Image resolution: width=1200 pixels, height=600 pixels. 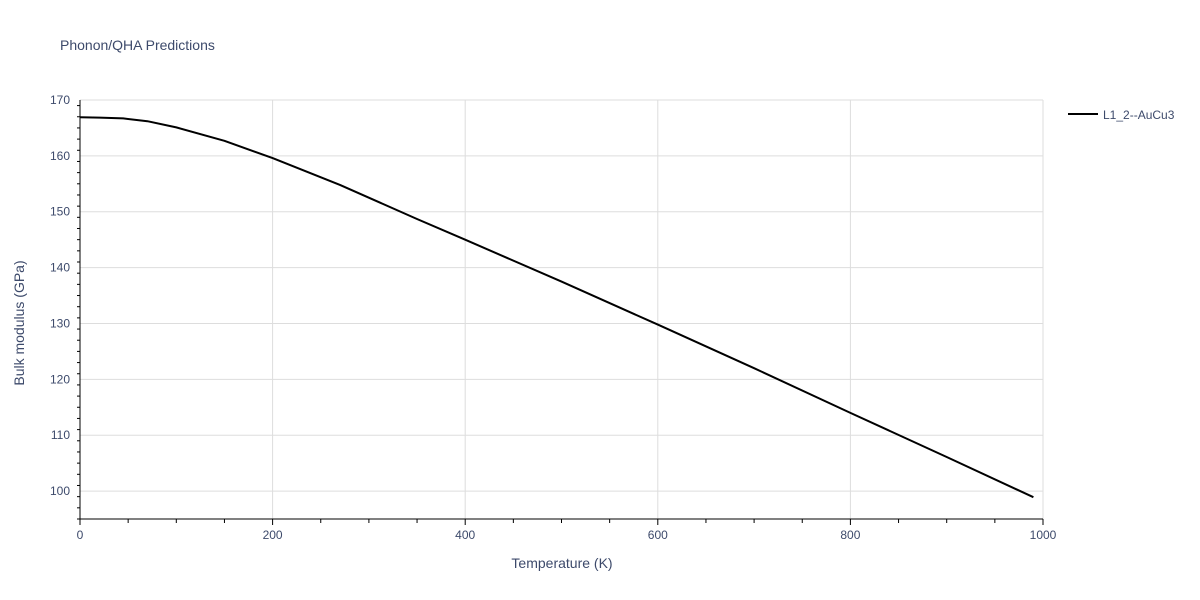 I want to click on x-tick-label: 800, so click(x=850, y=535).